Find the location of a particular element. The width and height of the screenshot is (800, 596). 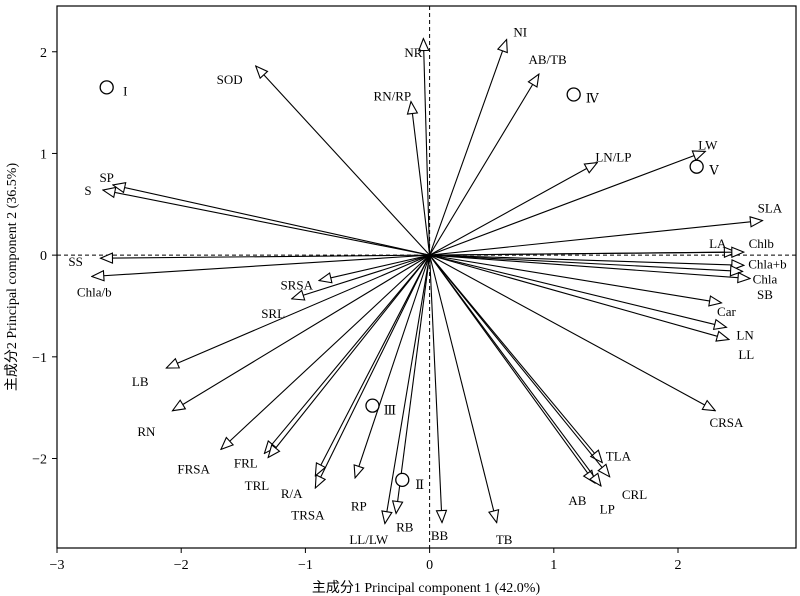

loading-label-sb: SB is located at coordinates (765, 294).